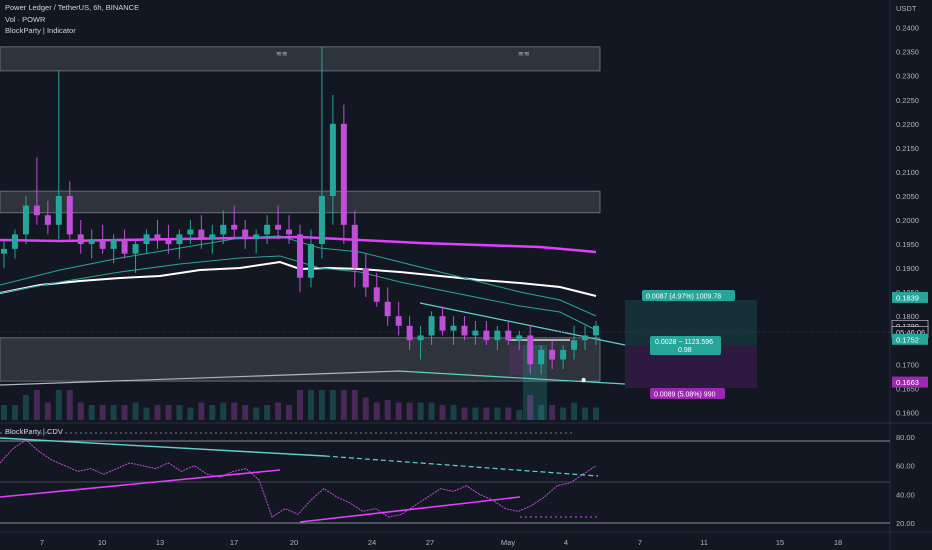  What do you see at coordinates (907, 124) in the screenshot?
I see `price-tick-label: 0.2200` at bounding box center [907, 124].